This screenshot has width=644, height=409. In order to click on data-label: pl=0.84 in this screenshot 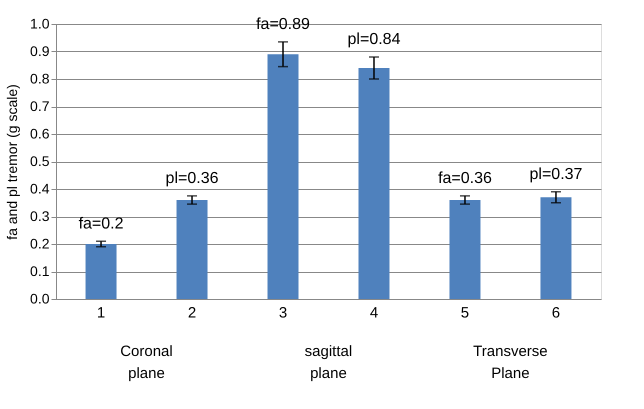, I will do `click(374, 39)`.